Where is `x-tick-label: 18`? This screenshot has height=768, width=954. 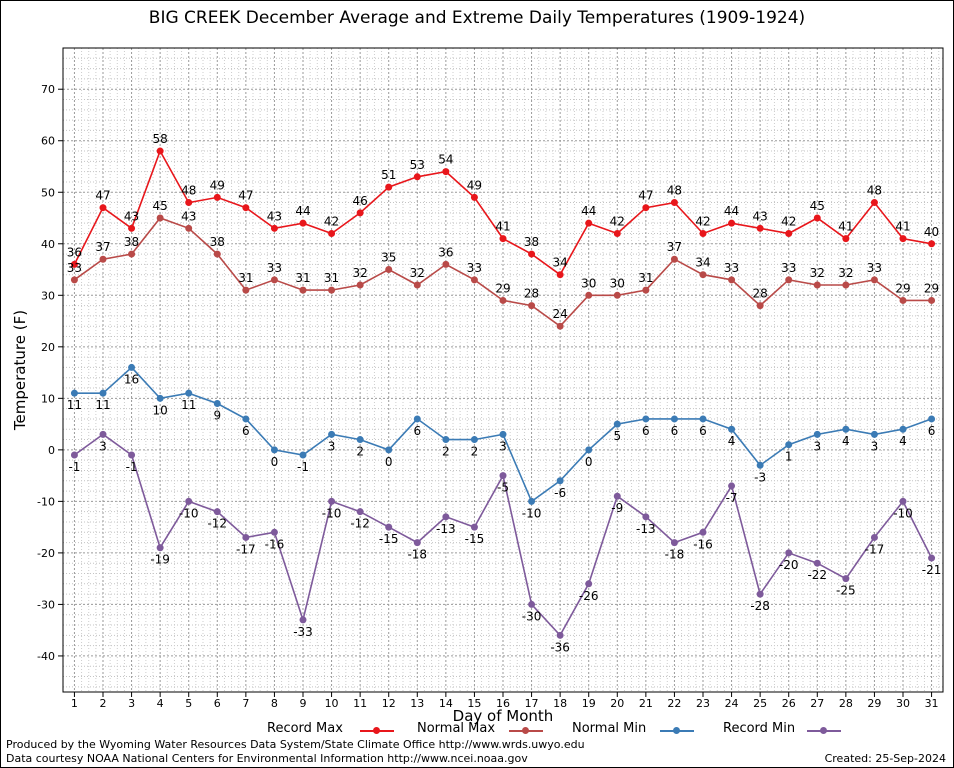 x-tick-label: 18 is located at coordinates (560, 703).